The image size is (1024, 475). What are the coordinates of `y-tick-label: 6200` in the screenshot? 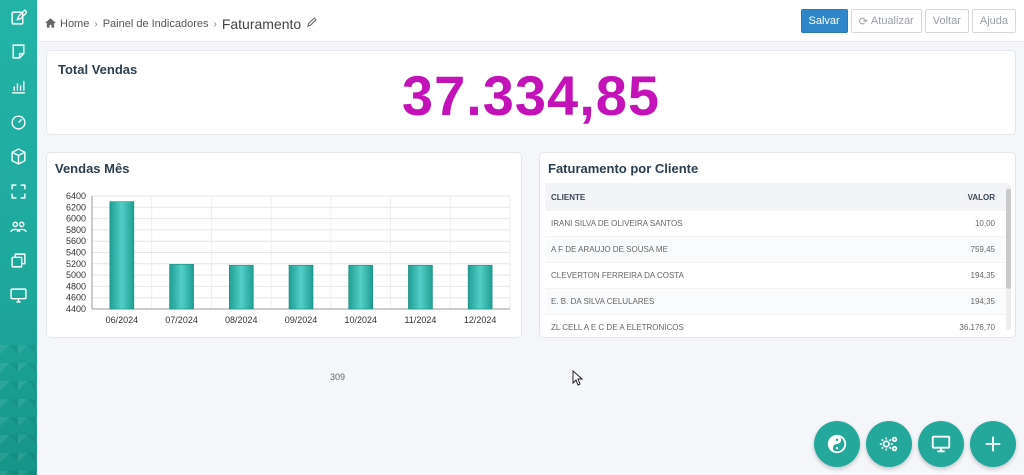 It's located at (76, 207).